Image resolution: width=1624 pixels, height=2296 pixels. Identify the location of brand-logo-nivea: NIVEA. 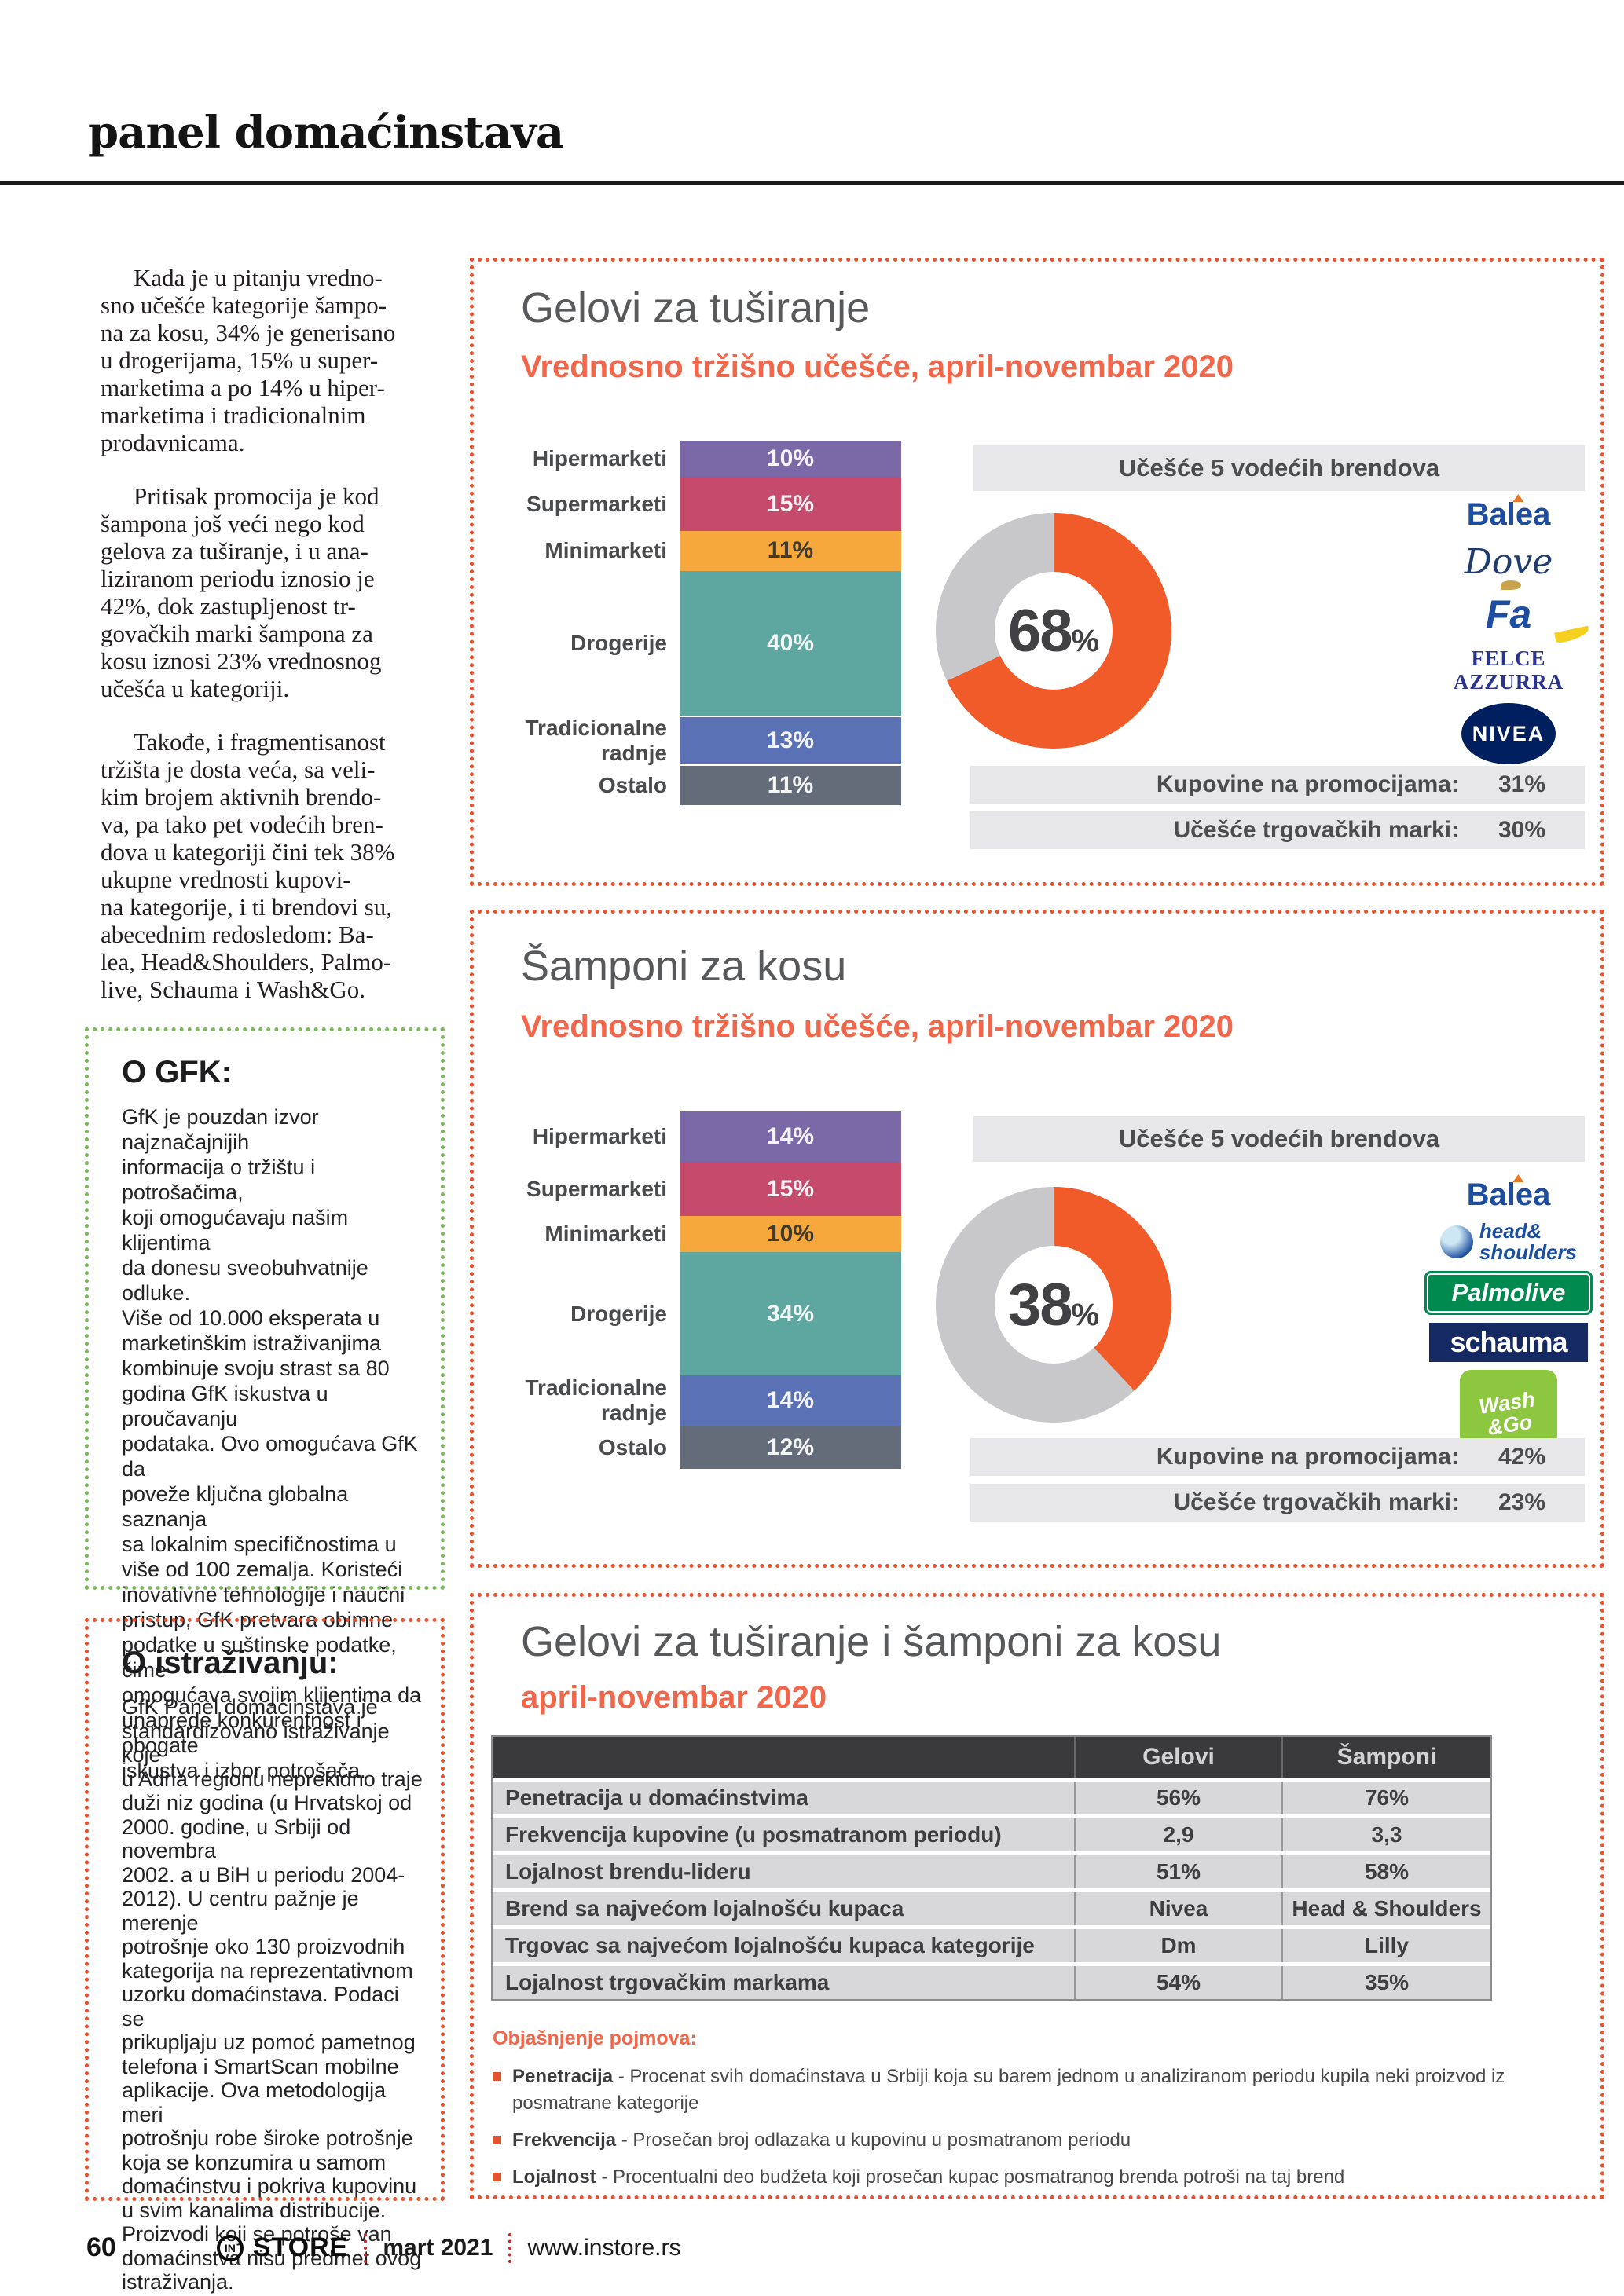
(1508, 733).